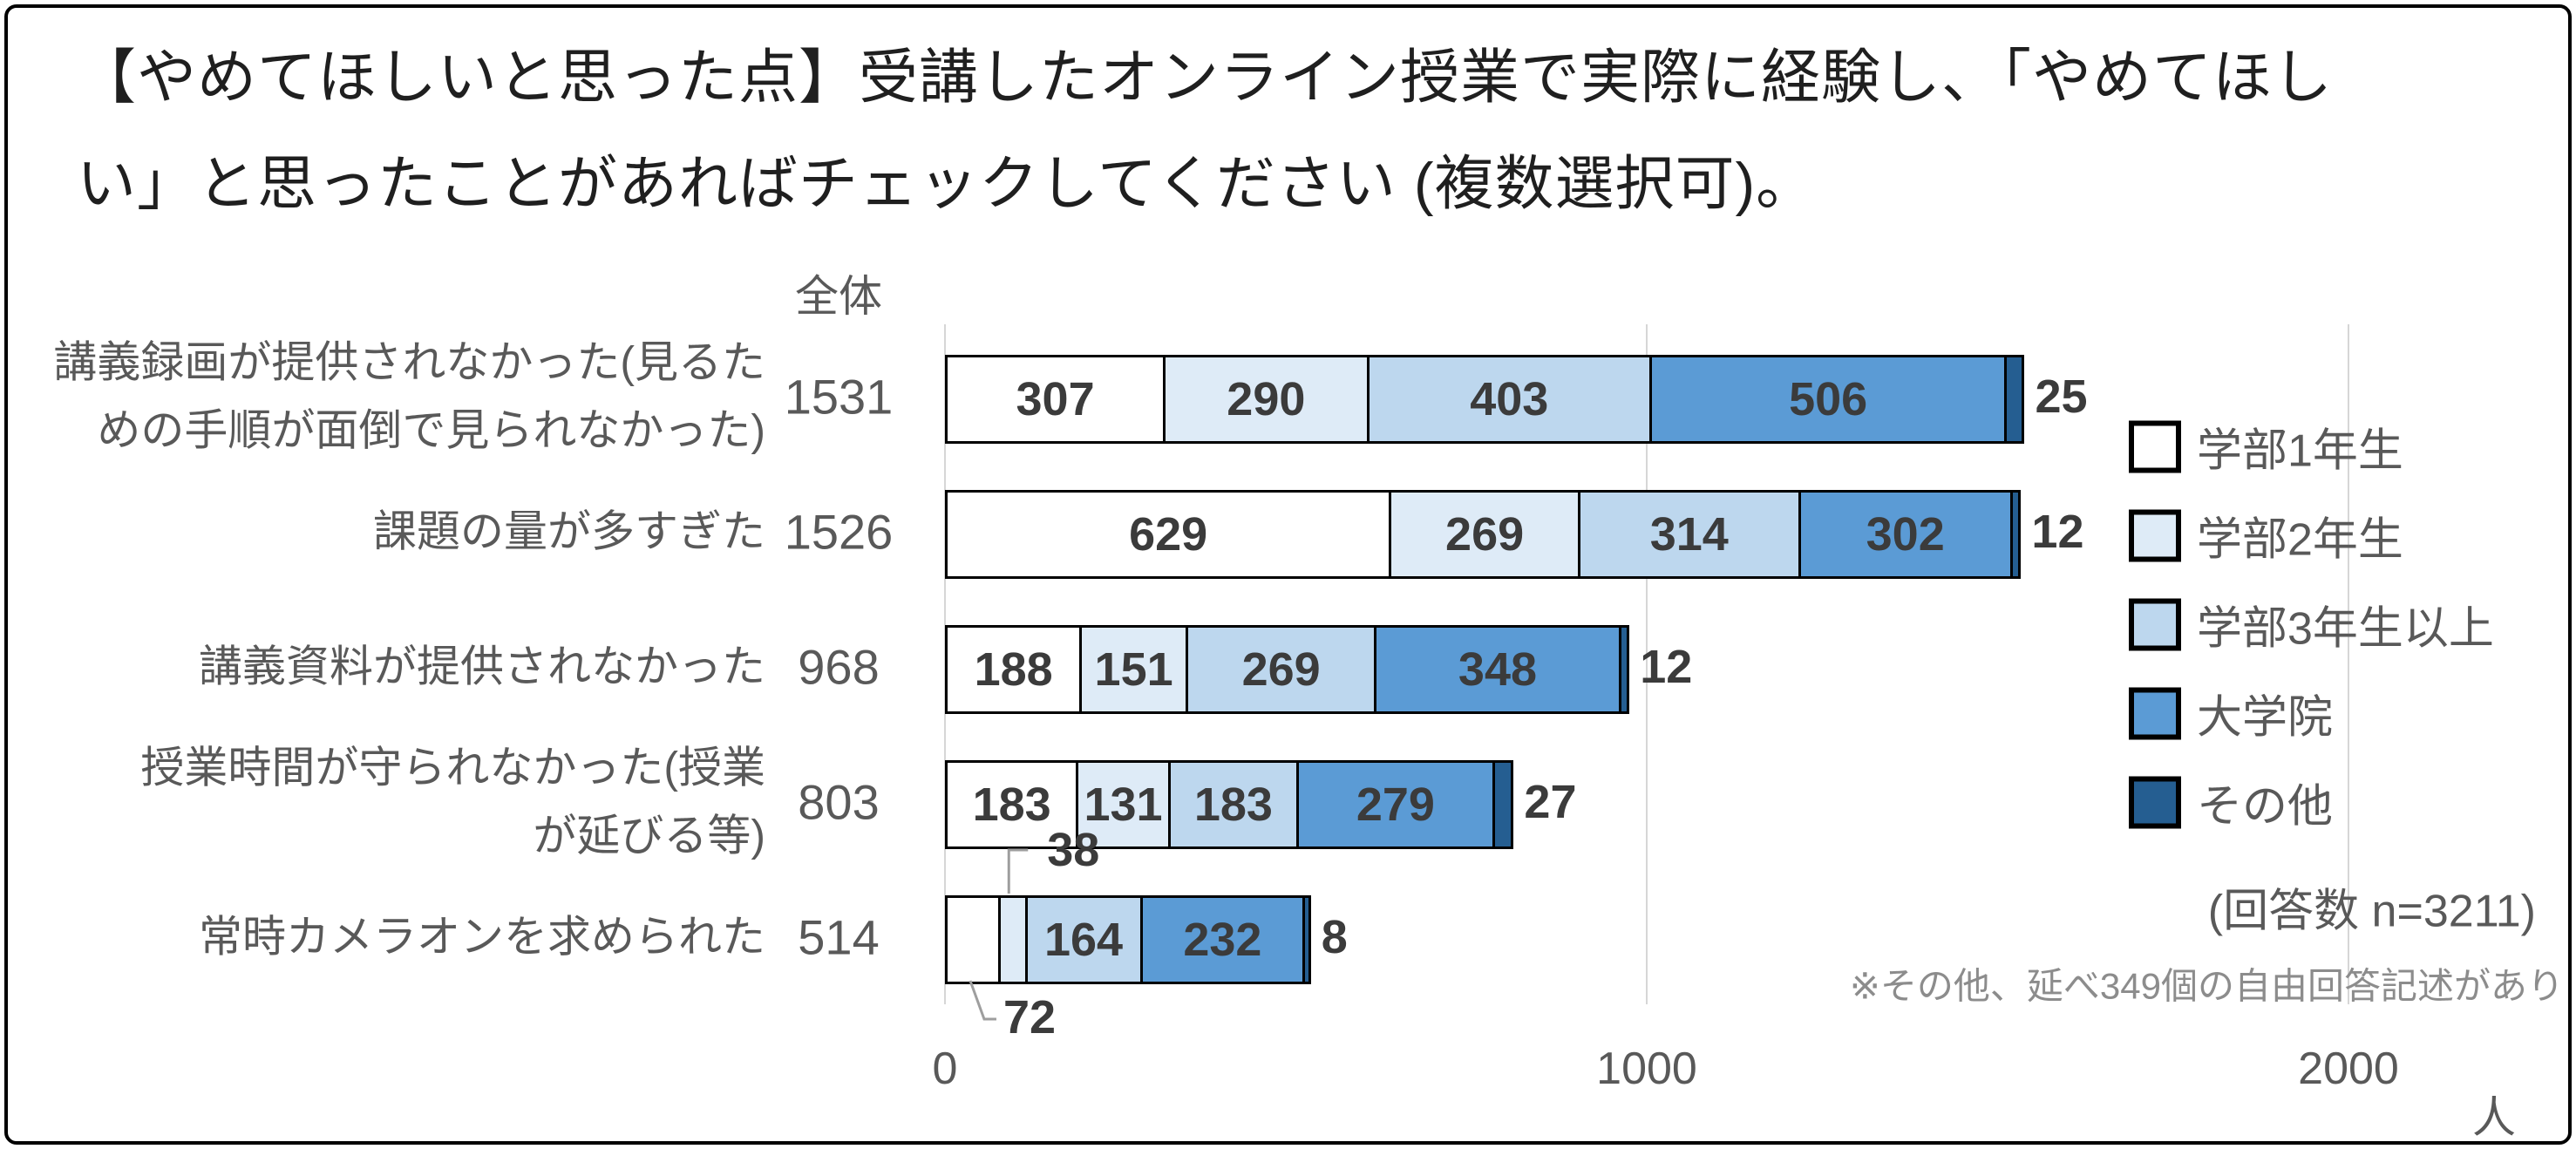  I want to click on total-value: 514, so click(839, 937).